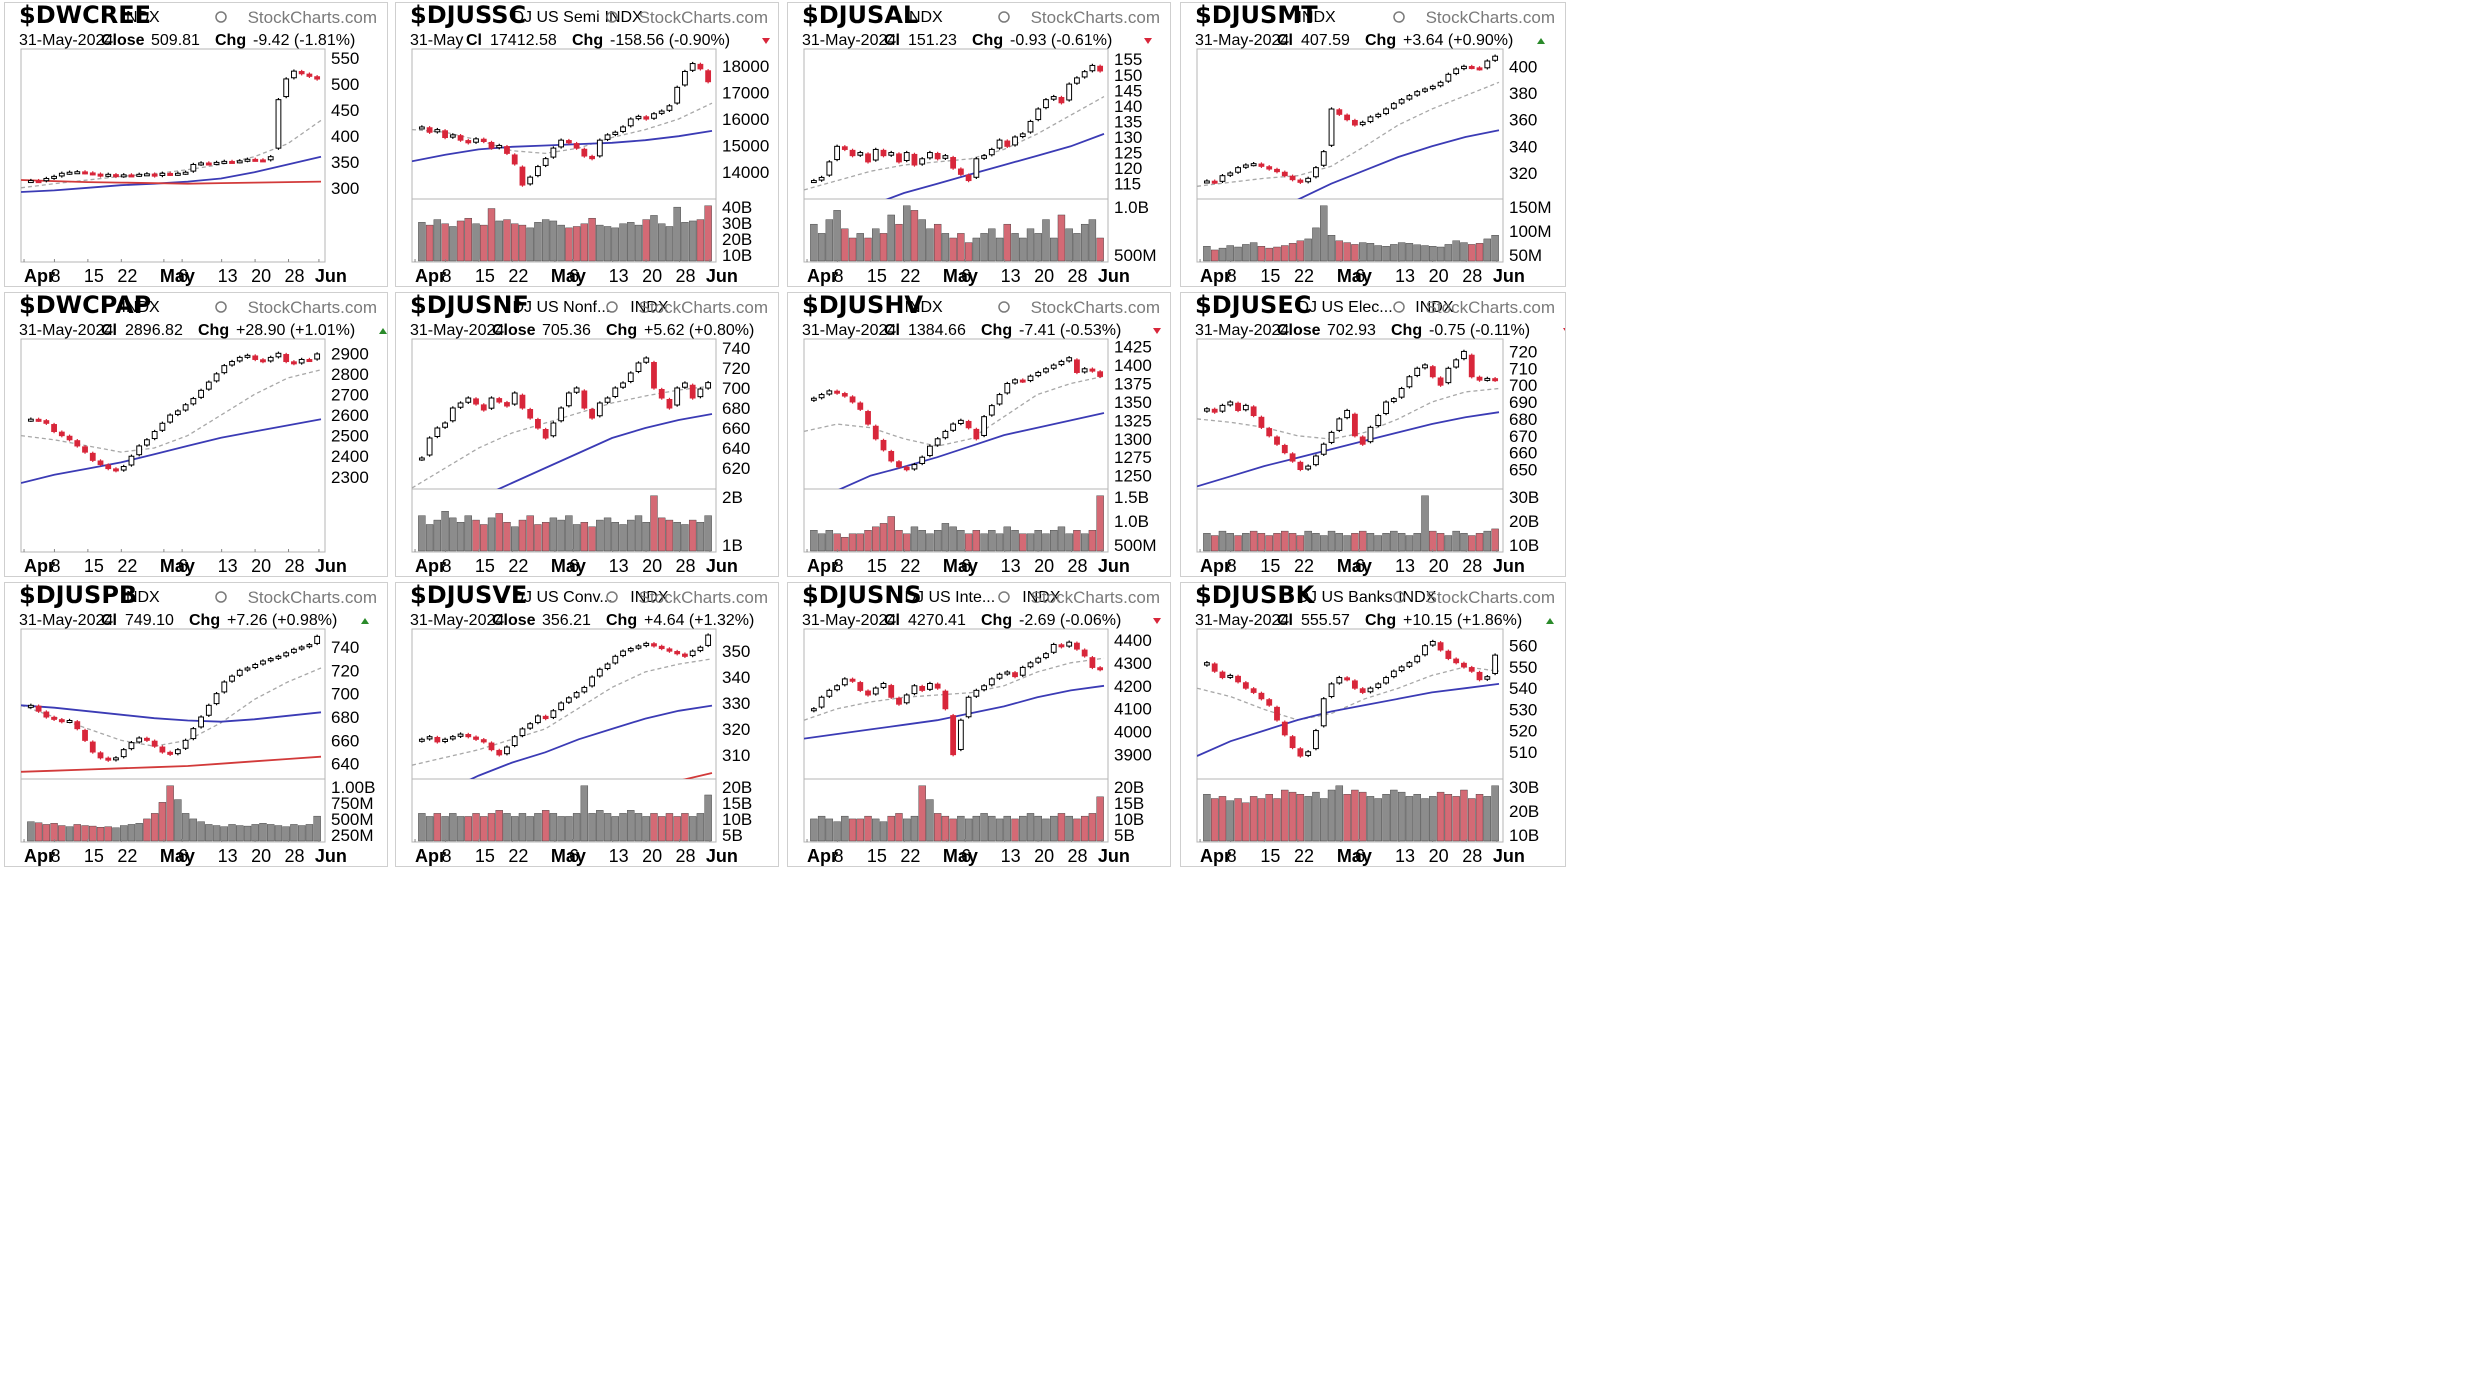  What do you see at coordinates (345, 84) in the screenshot?
I see `price-tick-label: 500` at bounding box center [345, 84].